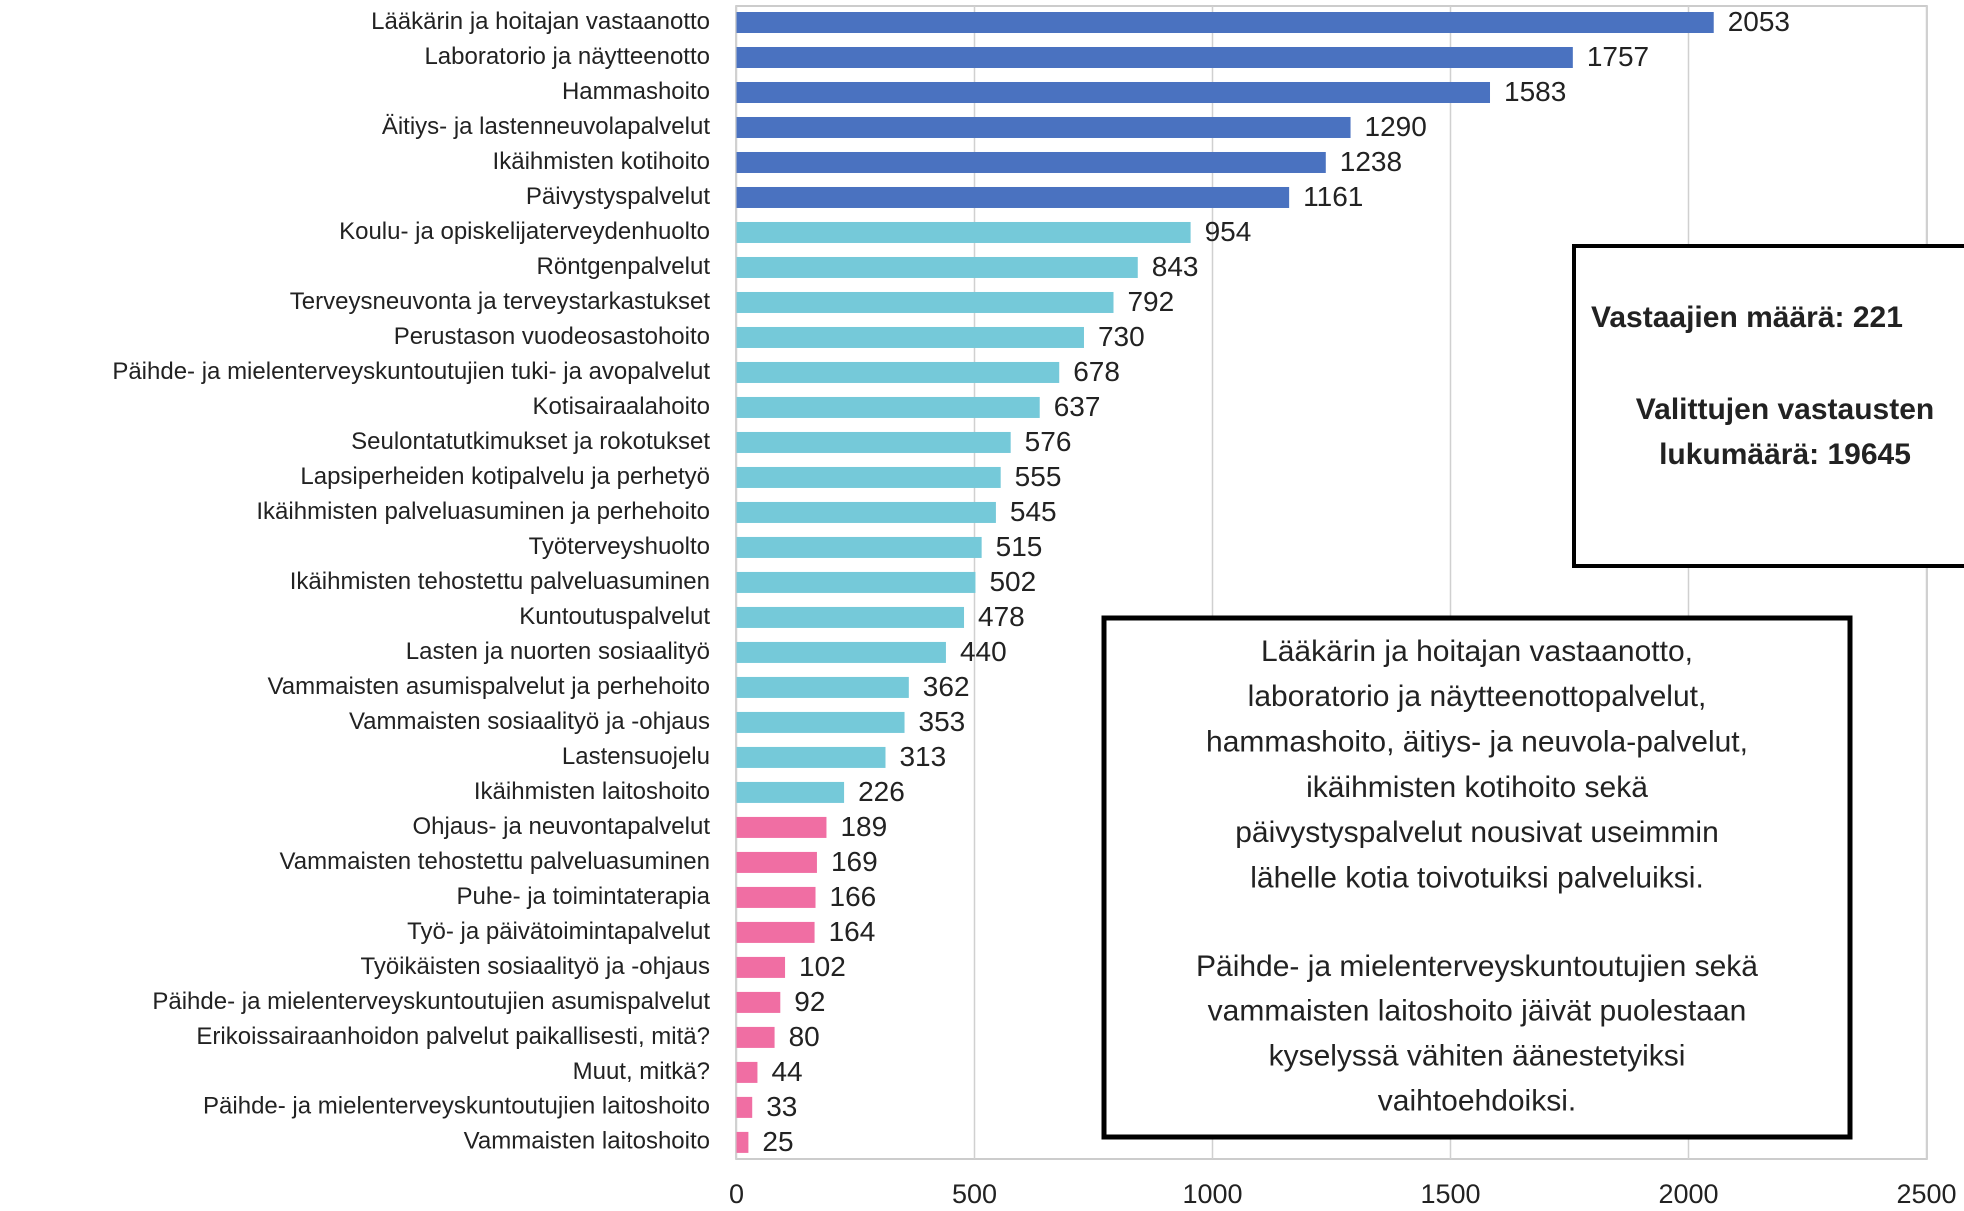 This screenshot has height=1211, width=1964. Describe the element at coordinates (946, 686) in the screenshot. I see `value-label: 362` at that location.